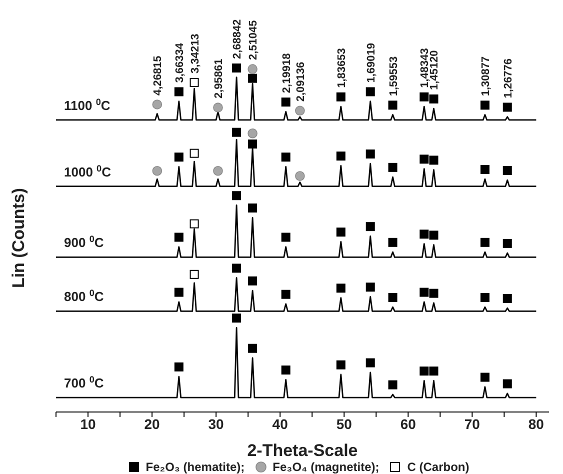 Image resolution: width=563 pixels, height=474 pixels. Describe the element at coordinates (342, 68) in the screenshot. I see `annotation: 1,83653` at that location.